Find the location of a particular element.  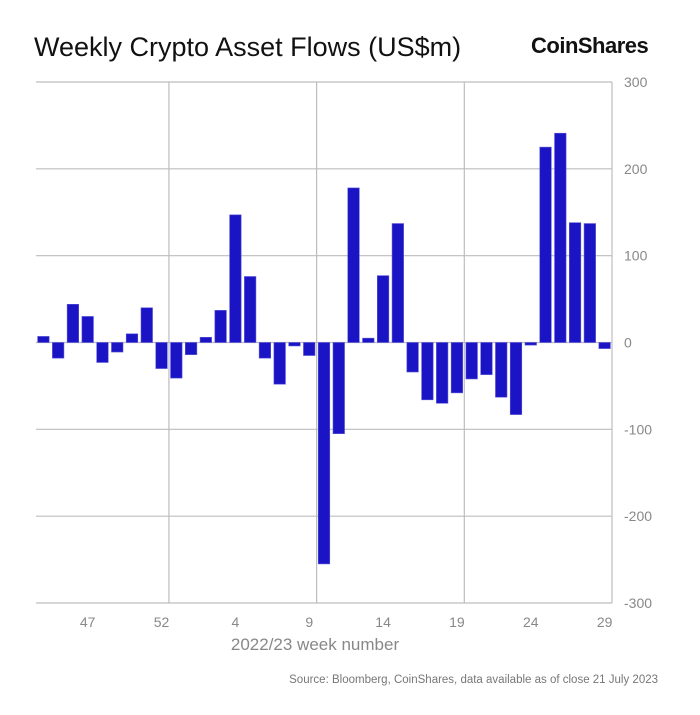

x-tick-label: 47 is located at coordinates (88, 622).